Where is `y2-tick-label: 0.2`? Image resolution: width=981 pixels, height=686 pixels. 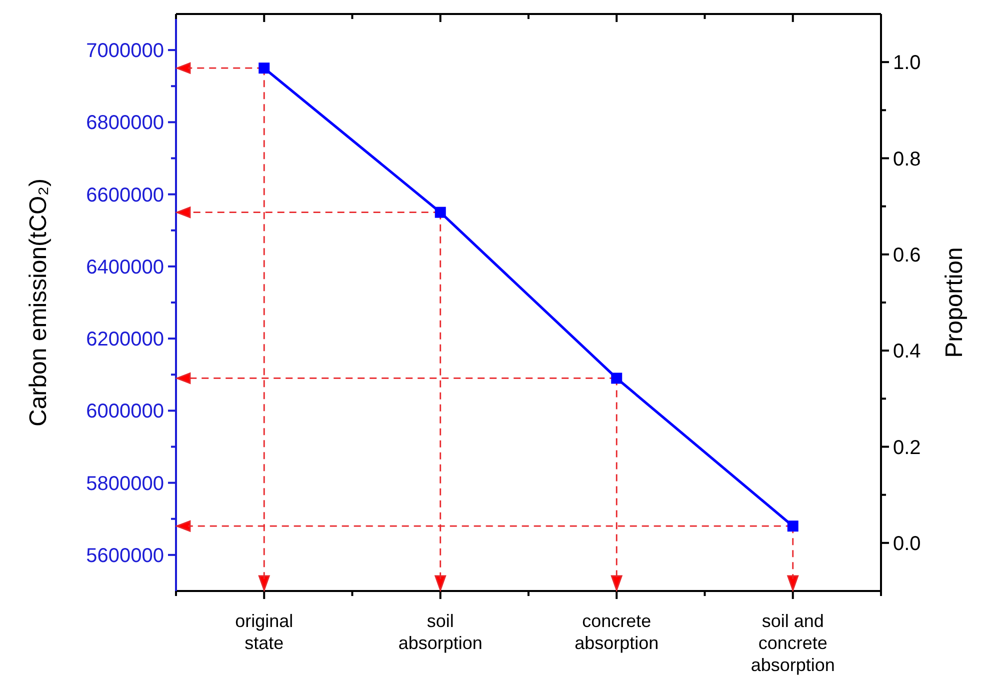
y2-tick-label: 0.2 is located at coordinates (907, 447).